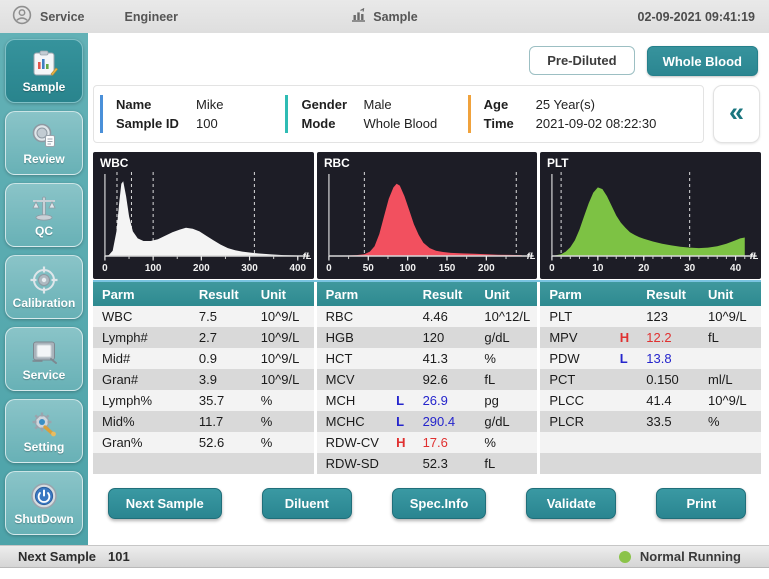 Image resolution: width=769 pixels, height=579 pixels. I want to click on print-button: Print, so click(701, 503).